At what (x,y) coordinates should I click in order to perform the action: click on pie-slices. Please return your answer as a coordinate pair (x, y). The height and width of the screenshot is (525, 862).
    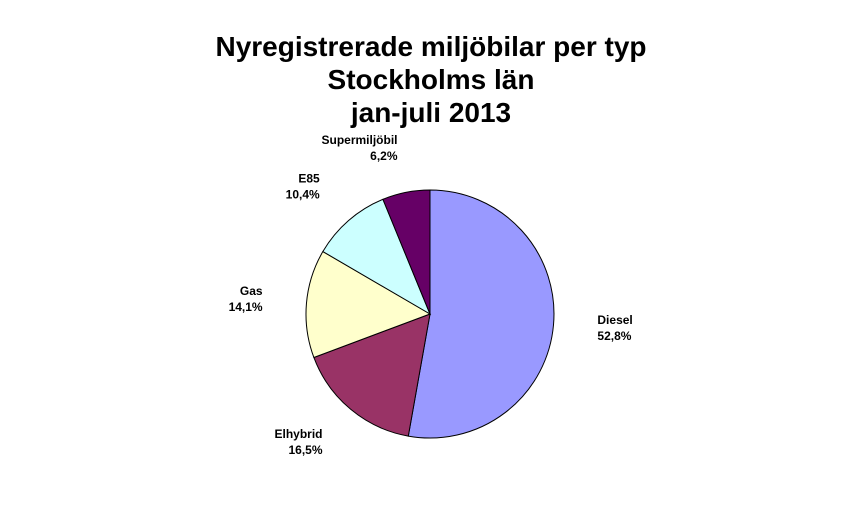
    Looking at the image, I should click on (430, 314).